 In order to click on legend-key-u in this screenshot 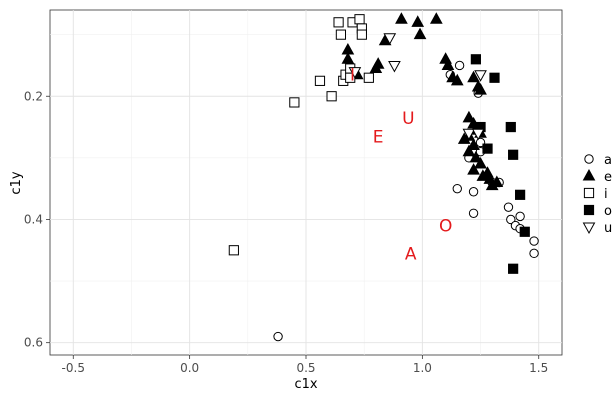, I will do `click(589, 228)`.